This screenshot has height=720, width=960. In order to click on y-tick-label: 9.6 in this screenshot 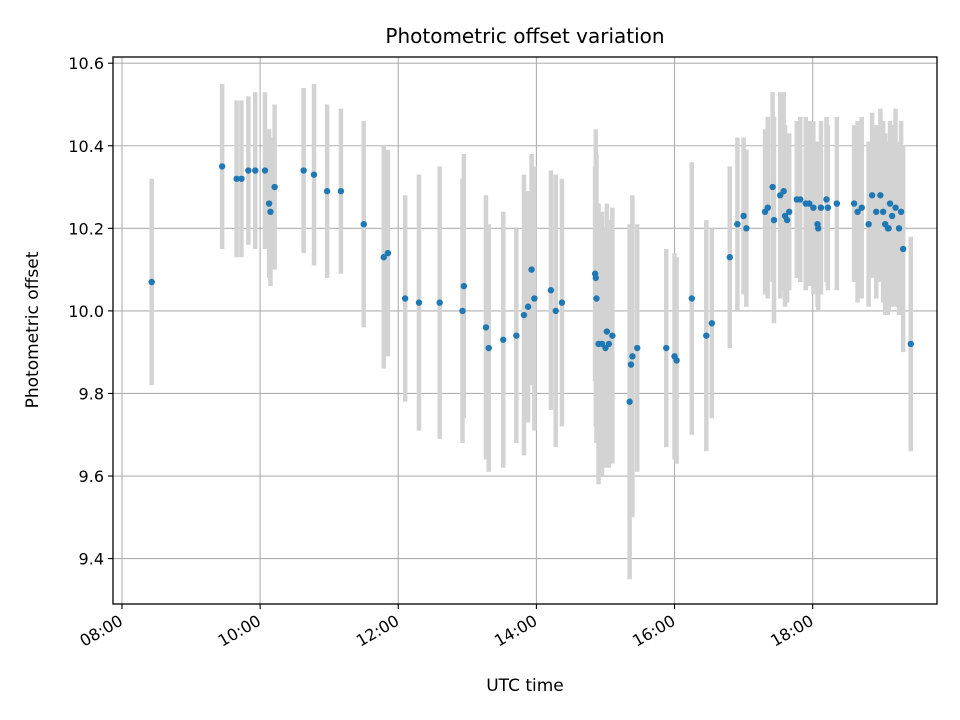, I will do `click(91, 476)`.